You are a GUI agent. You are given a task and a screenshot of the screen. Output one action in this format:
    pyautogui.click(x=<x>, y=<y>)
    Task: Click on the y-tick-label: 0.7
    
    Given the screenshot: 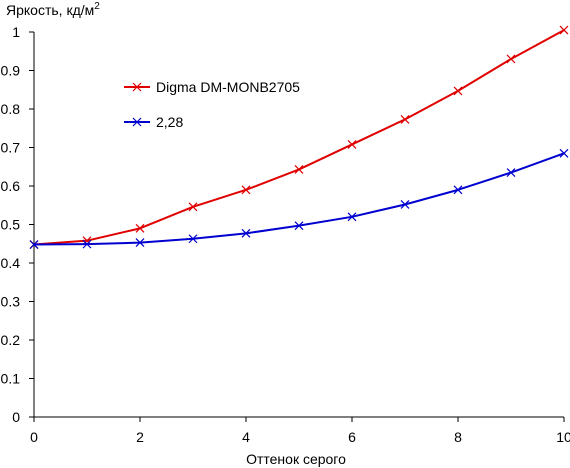 What is the action you would take?
    pyautogui.click(x=11, y=148)
    